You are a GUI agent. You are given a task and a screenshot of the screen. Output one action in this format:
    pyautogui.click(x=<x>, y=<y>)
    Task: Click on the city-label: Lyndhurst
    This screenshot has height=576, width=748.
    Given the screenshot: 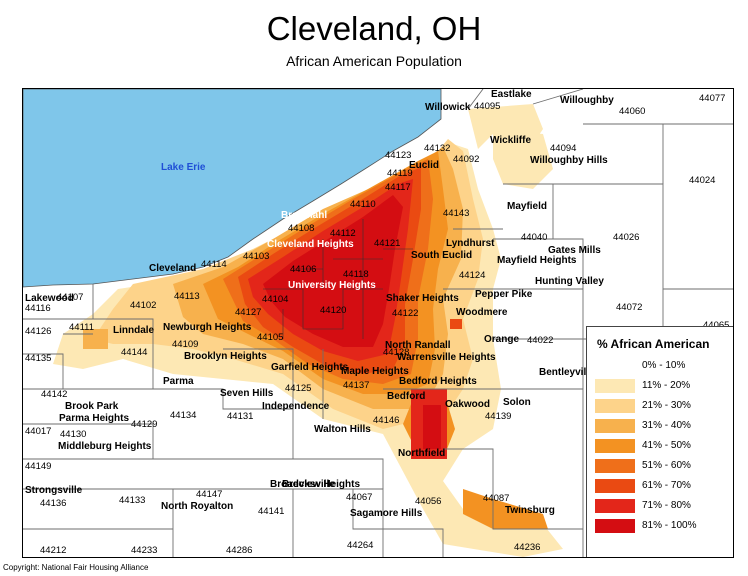 What is the action you would take?
    pyautogui.click(x=470, y=243)
    